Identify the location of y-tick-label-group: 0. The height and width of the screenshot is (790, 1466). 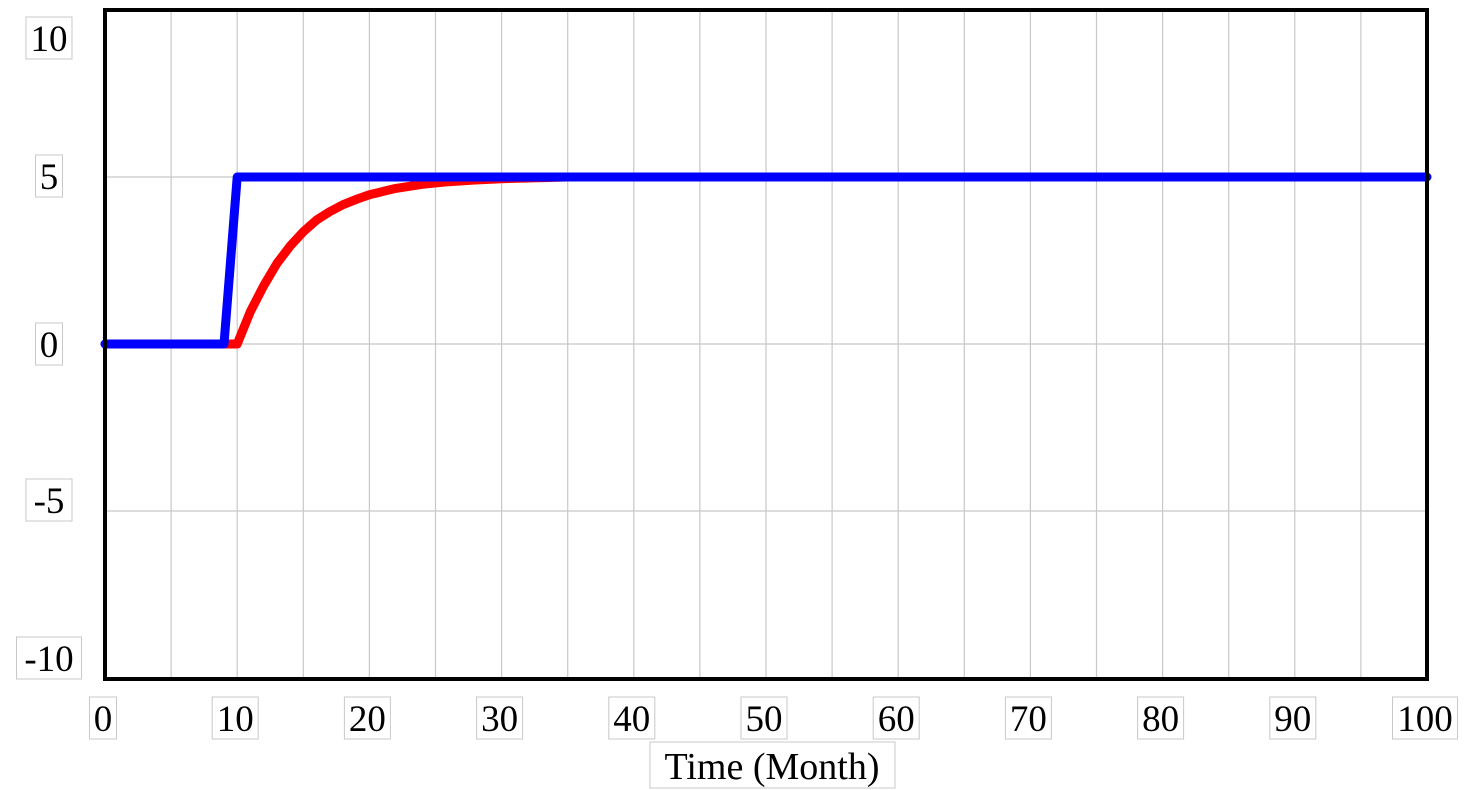
(49, 344).